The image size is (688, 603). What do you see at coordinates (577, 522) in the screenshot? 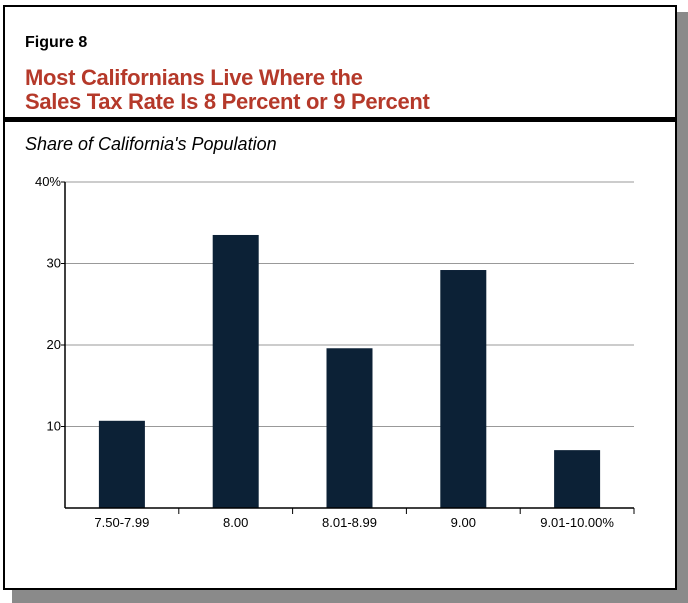
I see `x-tick-label: 9.01-10.00%` at bounding box center [577, 522].